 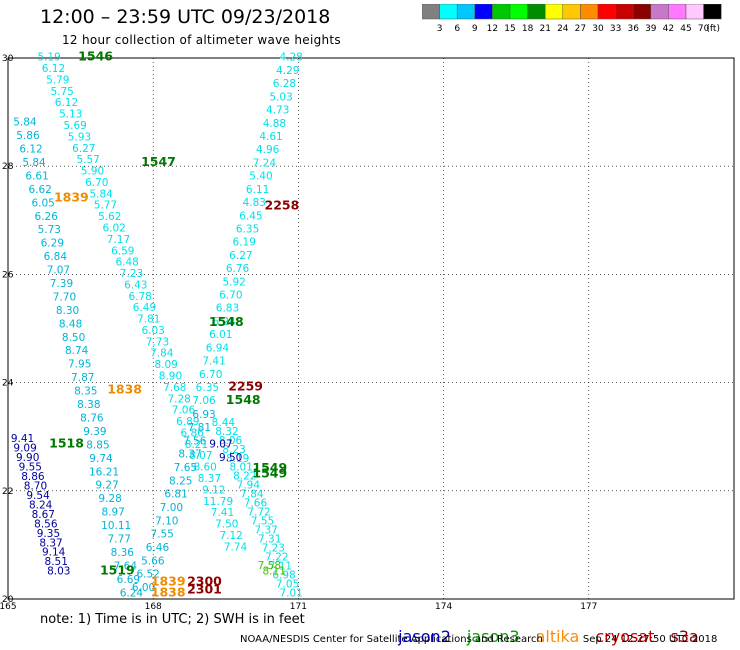 I want to click on wave-height-value: 4.28, so click(x=290, y=58).